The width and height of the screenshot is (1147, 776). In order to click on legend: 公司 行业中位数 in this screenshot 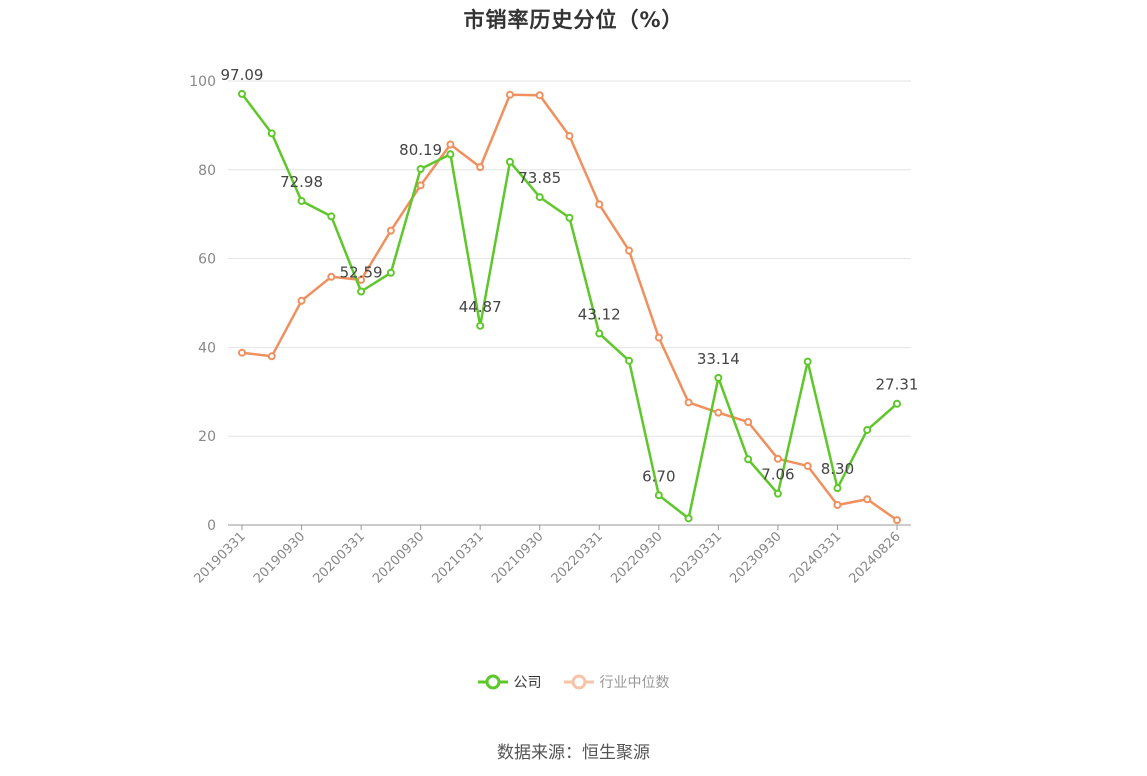, I will do `click(573, 682)`.